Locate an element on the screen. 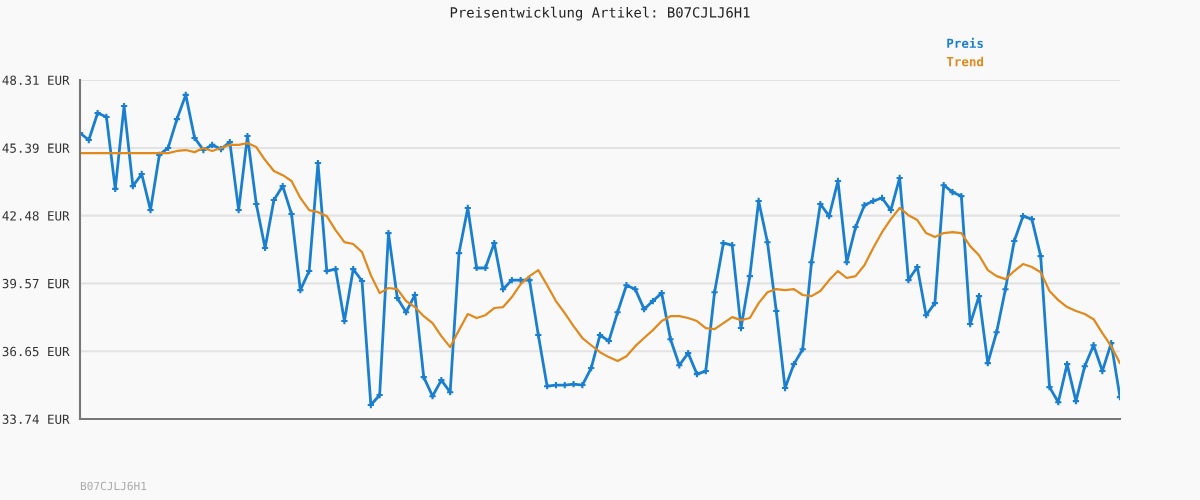 This screenshot has width=1200, height=500. y-tick-label: 36.65 EUR is located at coordinates (36, 351).